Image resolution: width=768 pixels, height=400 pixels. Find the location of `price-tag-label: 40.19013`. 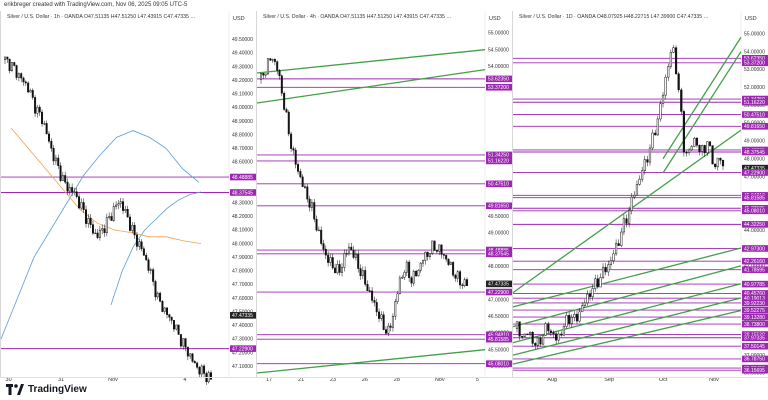

price-tag-label: 40.19013 is located at coordinates (754, 299).